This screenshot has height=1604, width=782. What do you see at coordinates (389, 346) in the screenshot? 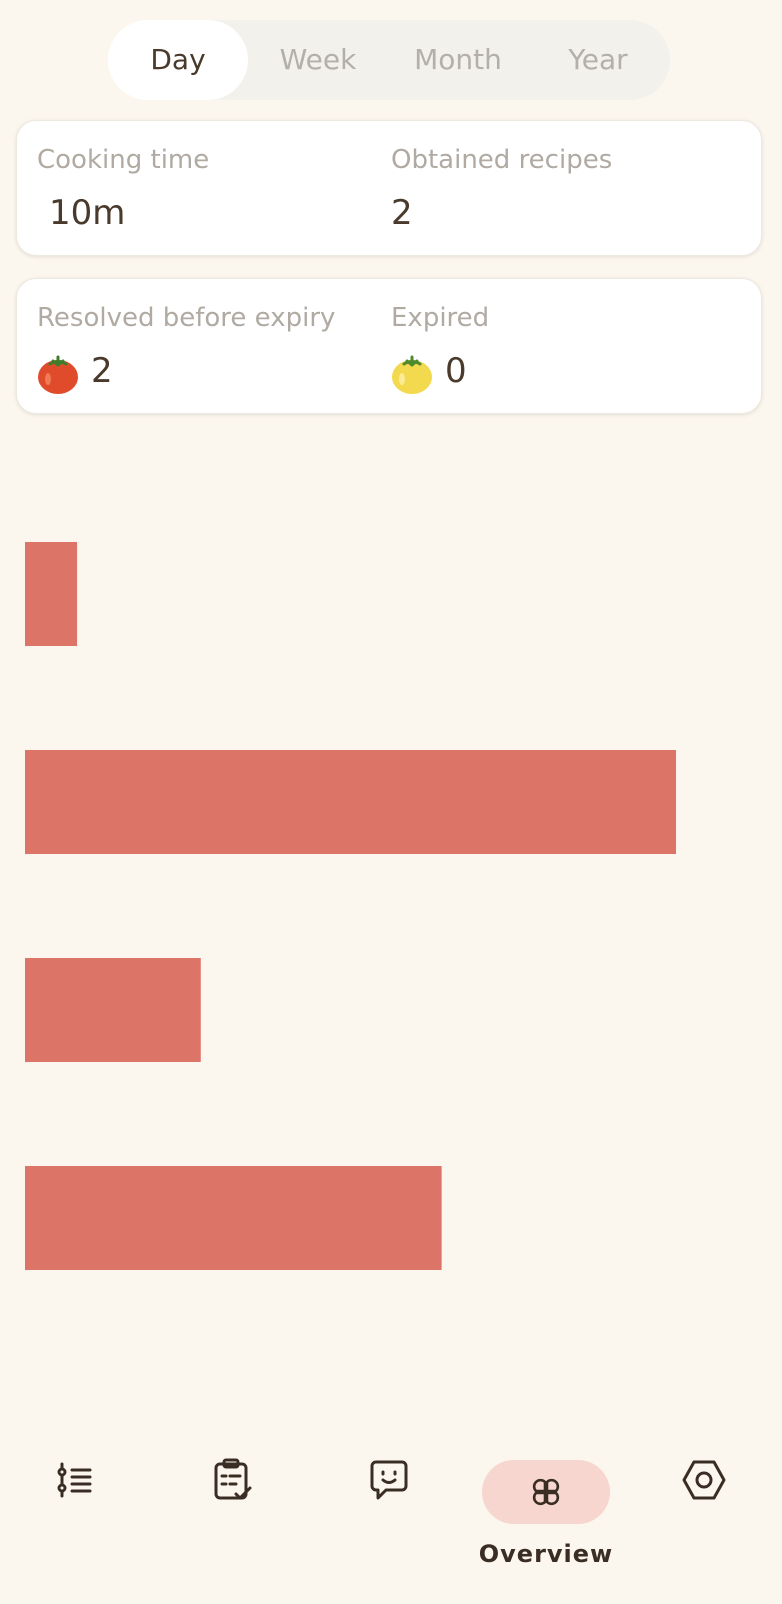
I see `expiry-stats-card: Resolved before expiry 2 Expired 0` at bounding box center [389, 346].